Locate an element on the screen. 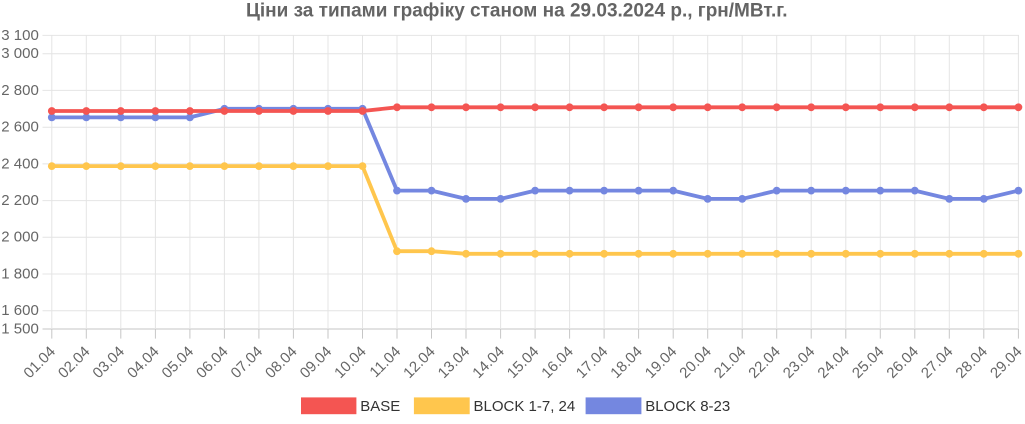 The width and height of the screenshot is (1025, 424). svg-text: 04.04 is located at coordinates (143, 362).